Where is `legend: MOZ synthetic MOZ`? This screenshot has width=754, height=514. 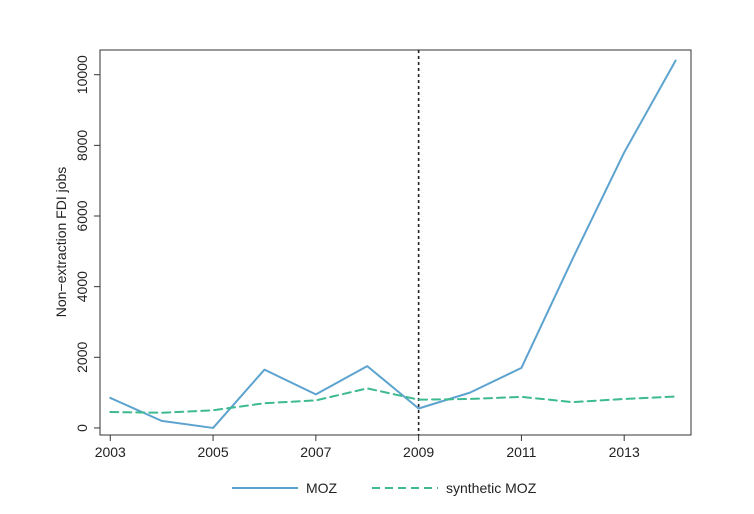
legend: MOZ synthetic MOZ is located at coordinates (384, 488).